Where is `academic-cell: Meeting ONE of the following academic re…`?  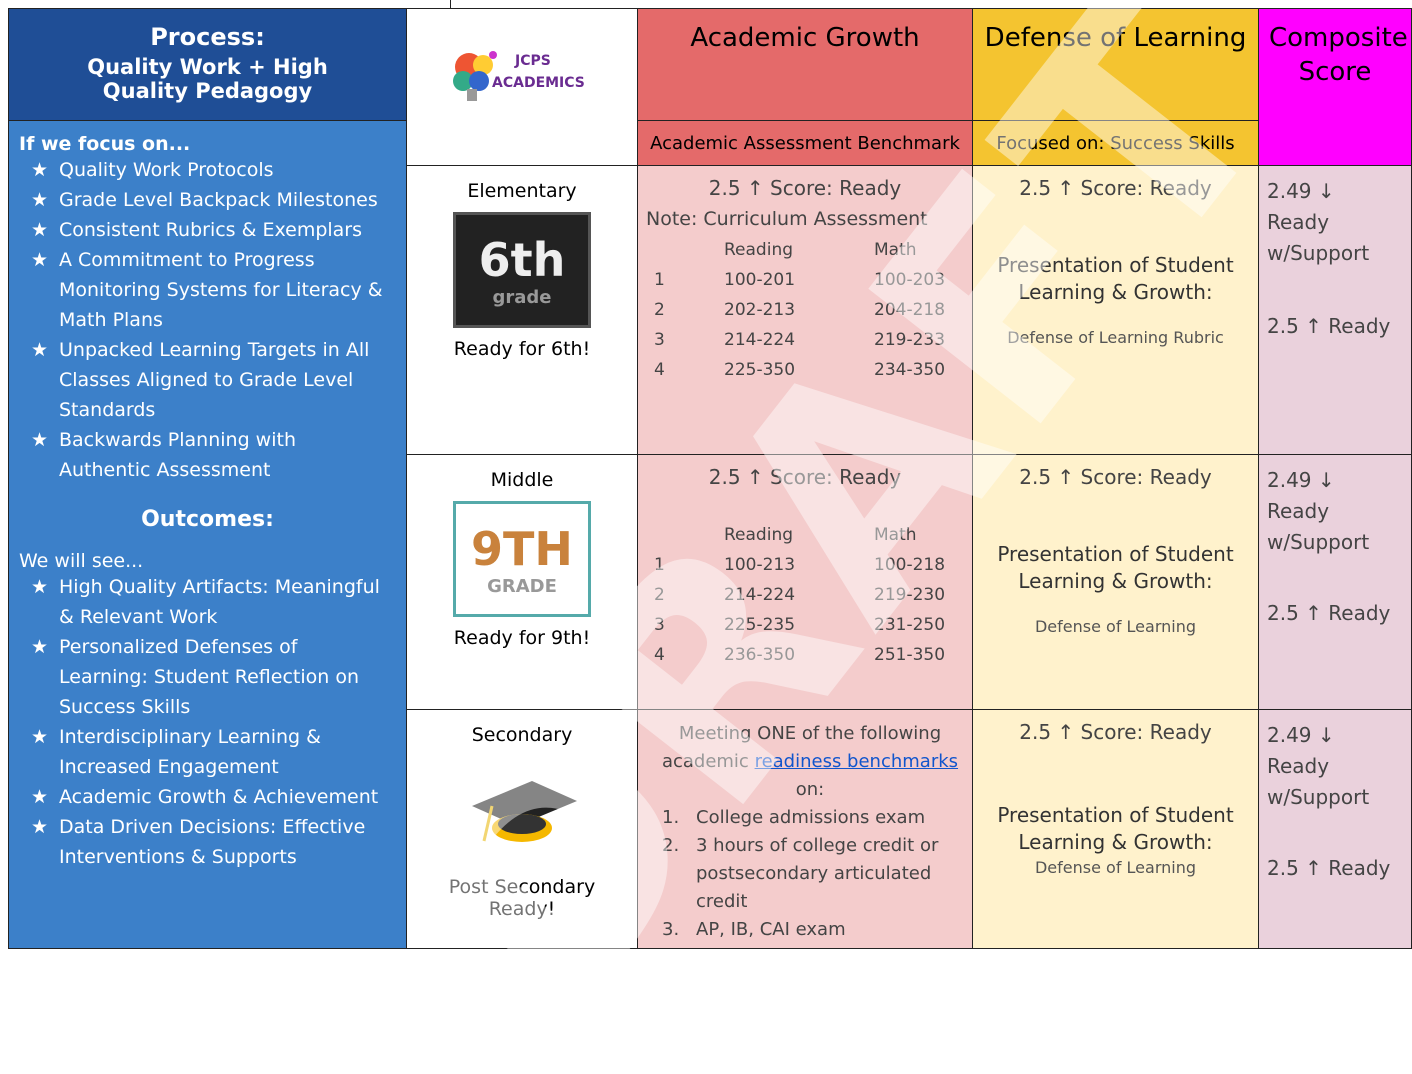
academic-cell: Meeting ONE of the following academic re… is located at coordinates (805, 829).